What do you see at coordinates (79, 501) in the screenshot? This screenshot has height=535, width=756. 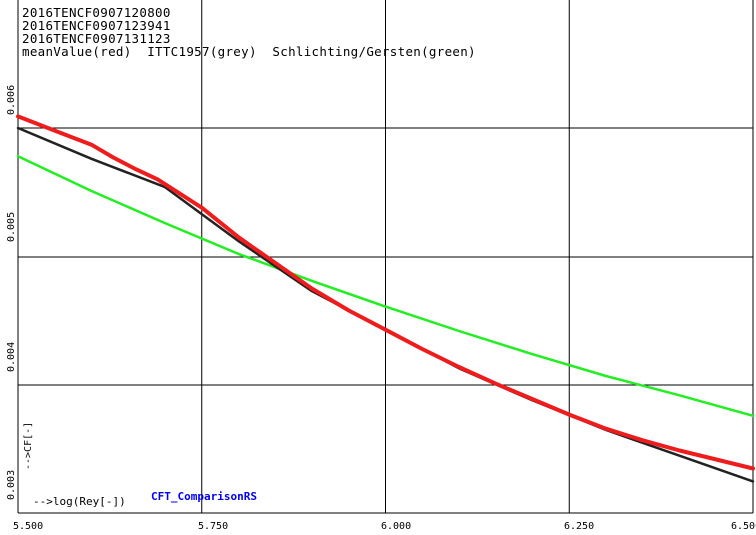 I see `x-axis-label: -->log(Rey[-])` at bounding box center [79, 501].